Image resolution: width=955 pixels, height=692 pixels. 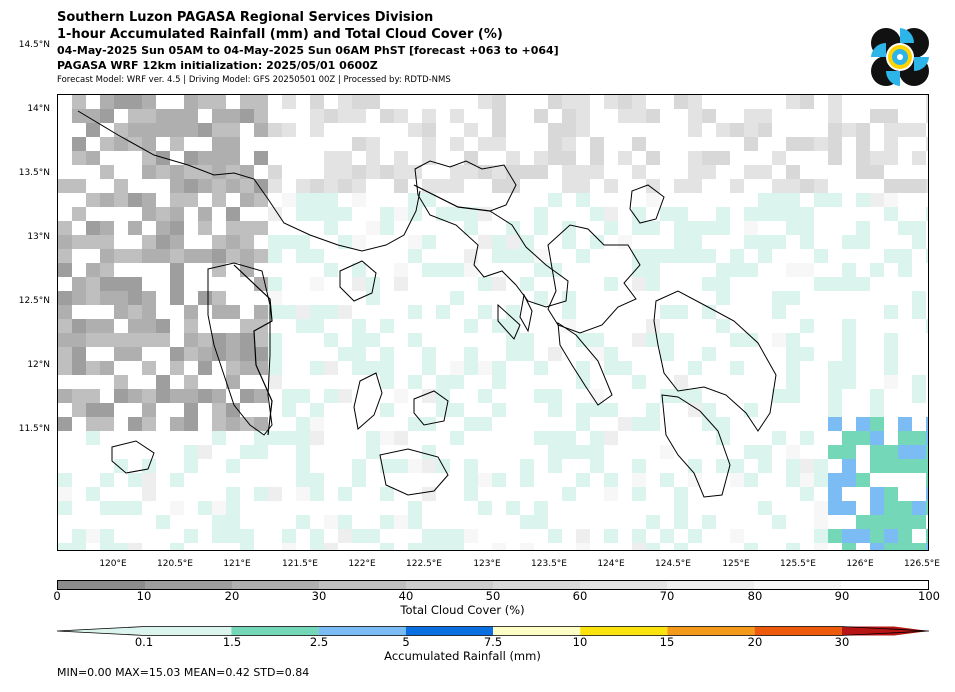 What do you see at coordinates (38, 237) in the screenshot?
I see `lat-label: 13°N` at bounding box center [38, 237].